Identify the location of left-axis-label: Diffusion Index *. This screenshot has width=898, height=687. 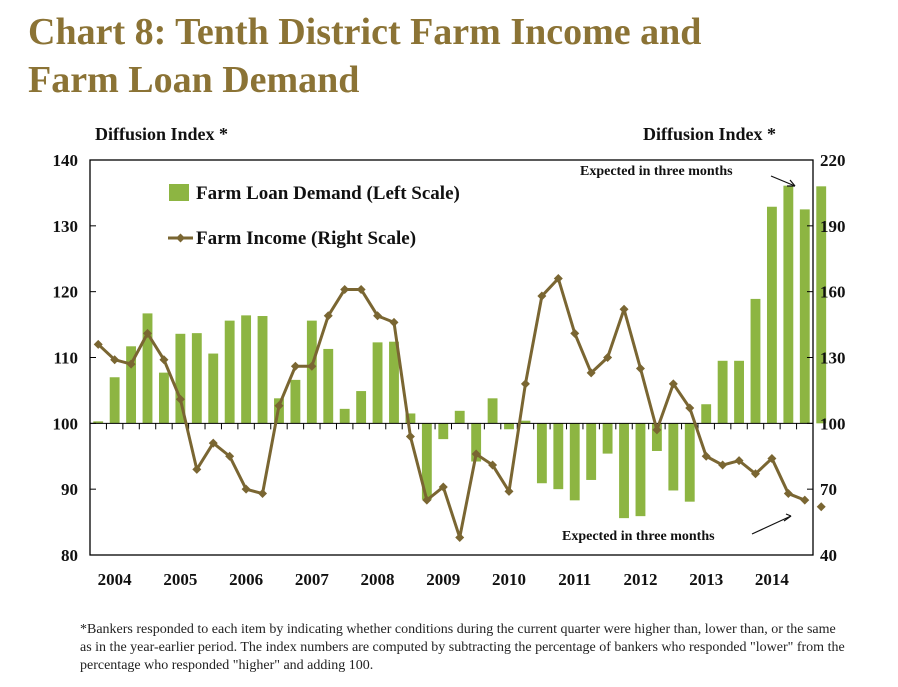
(162, 134).